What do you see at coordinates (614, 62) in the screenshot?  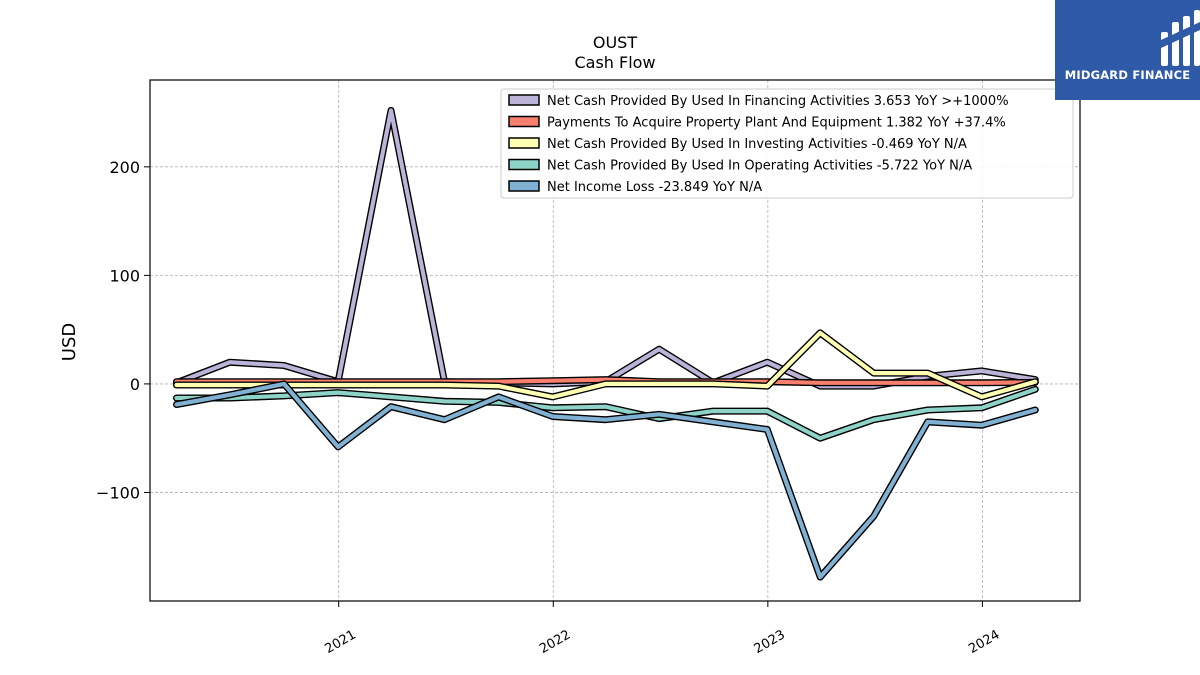 I see `chart-subtitle: Cash Flow` at bounding box center [614, 62].